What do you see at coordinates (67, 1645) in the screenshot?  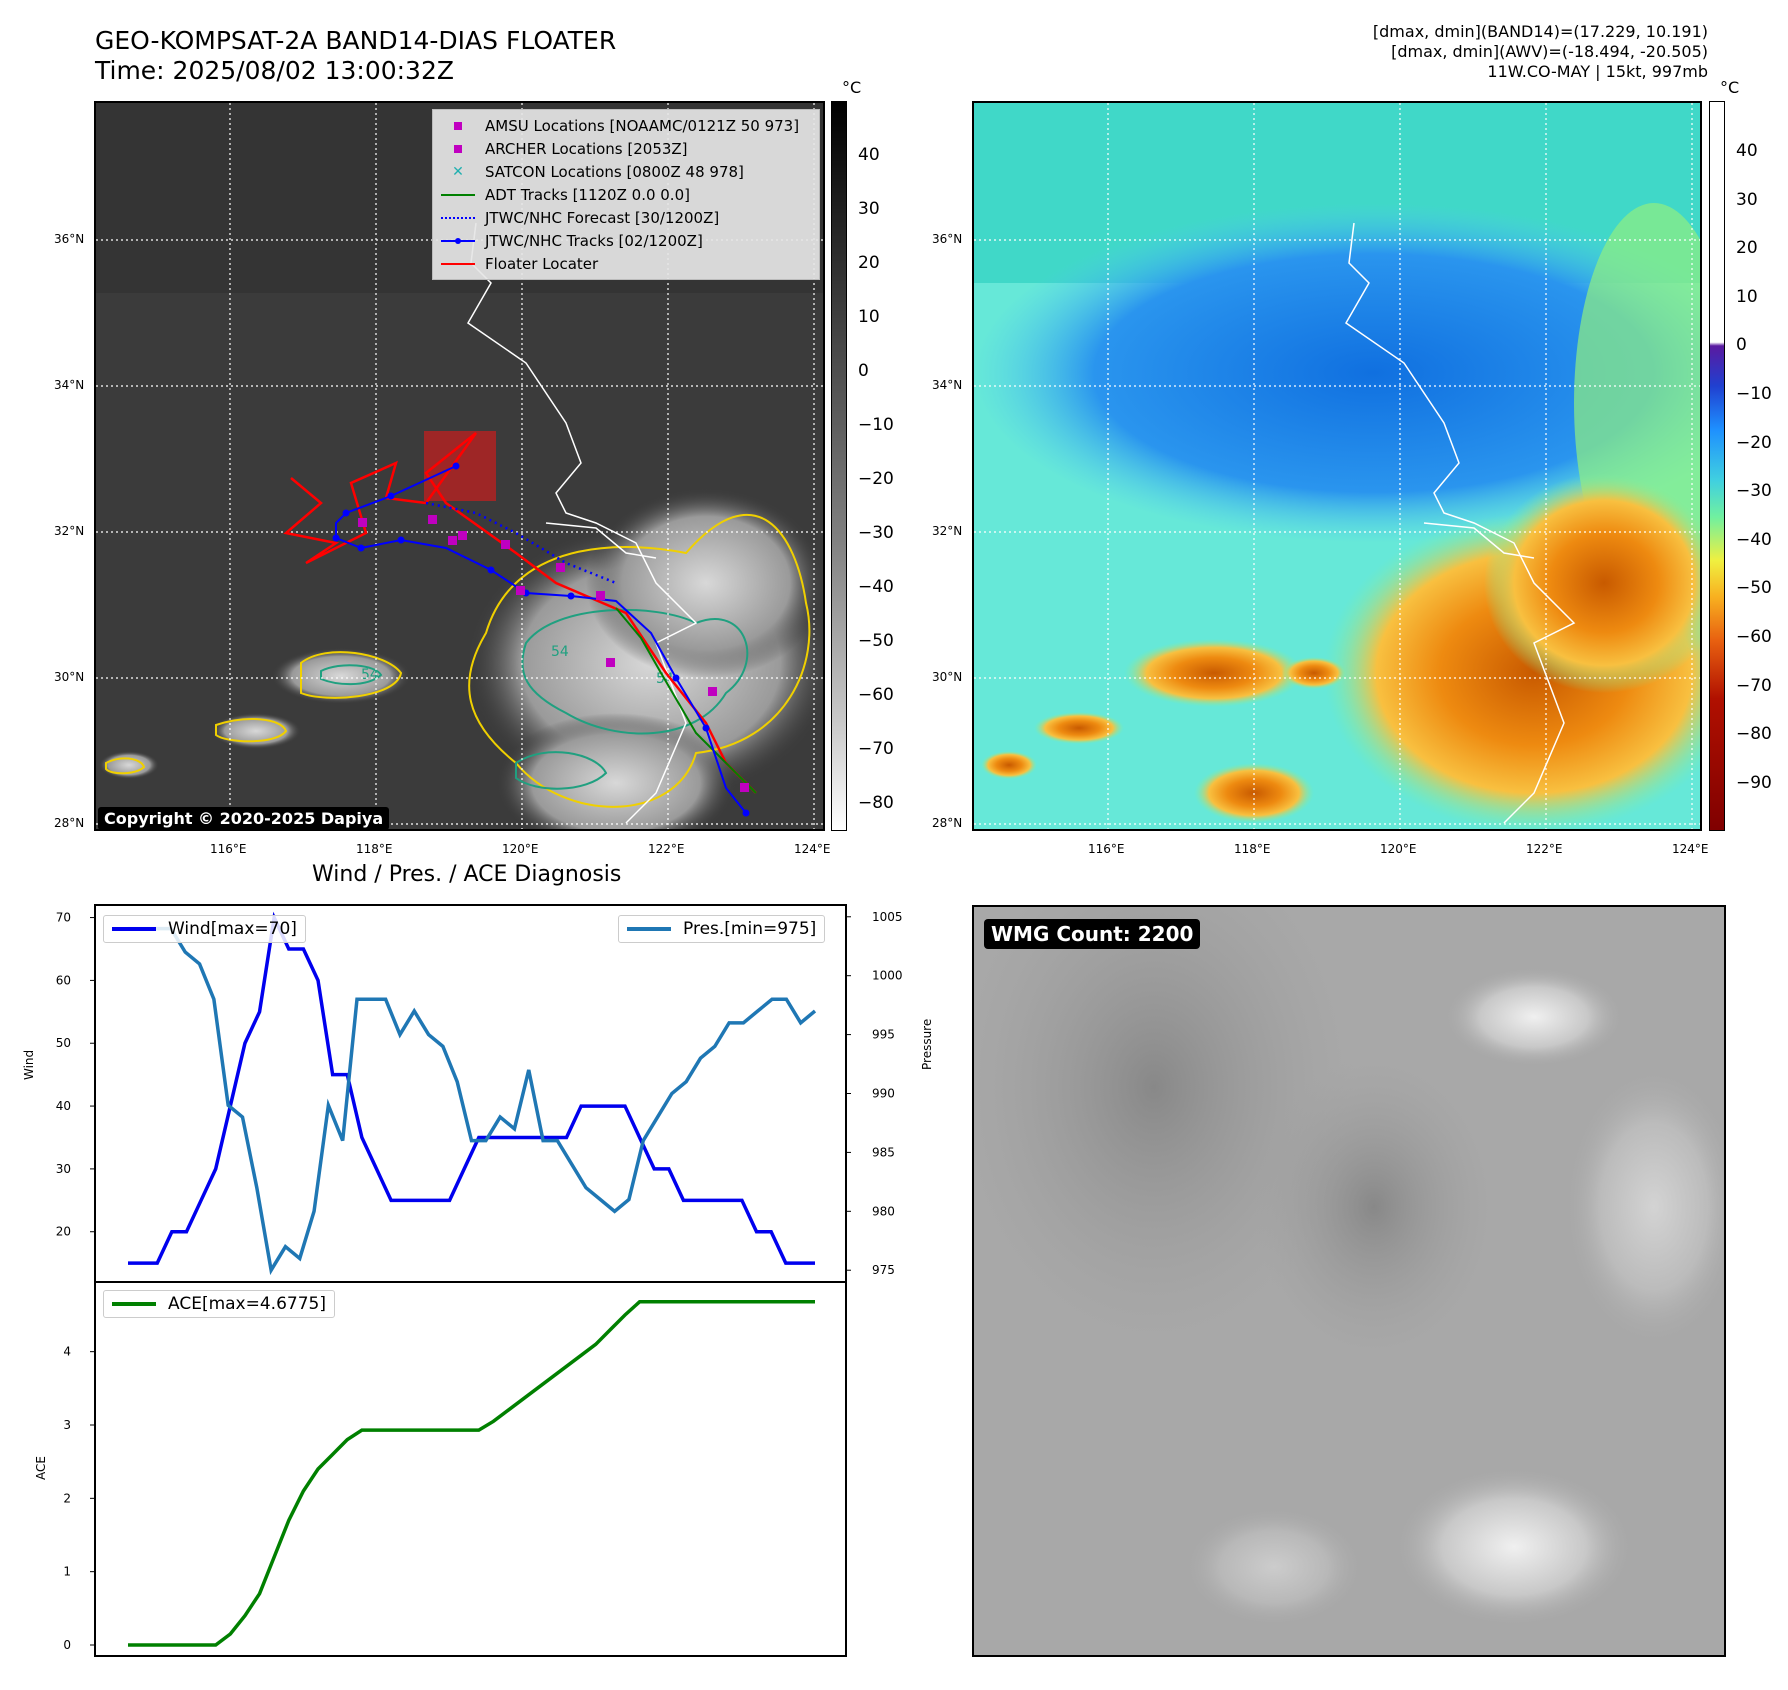 I see `ace-tick-label: 0` at bounding box center [67, 1645].